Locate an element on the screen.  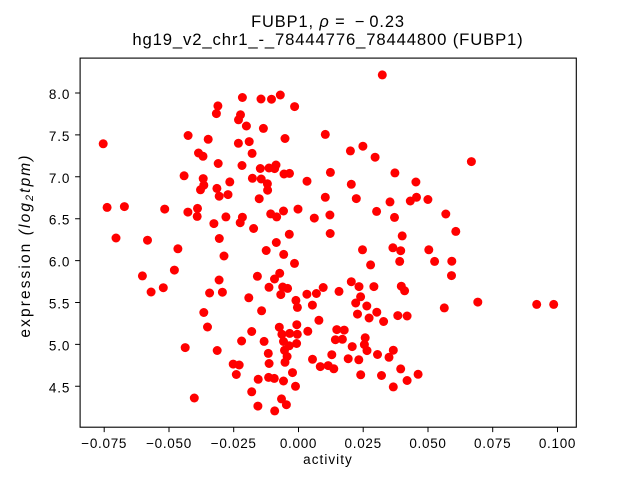
svg-text: 0.100 is located at coordinates (557, 443).